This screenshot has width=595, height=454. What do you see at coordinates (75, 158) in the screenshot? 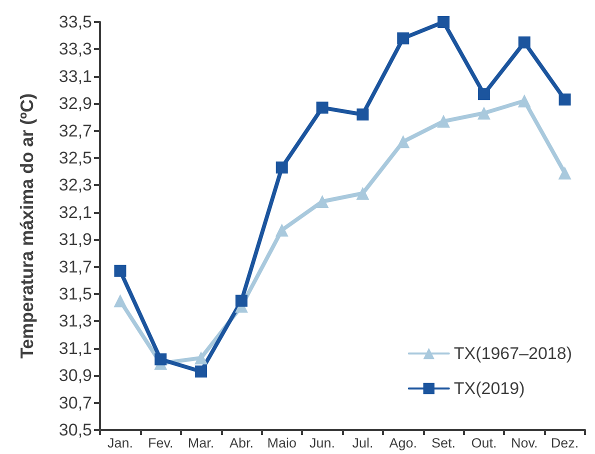
I see `y-tick-label: 32,5` at bounding box center [75, 158].